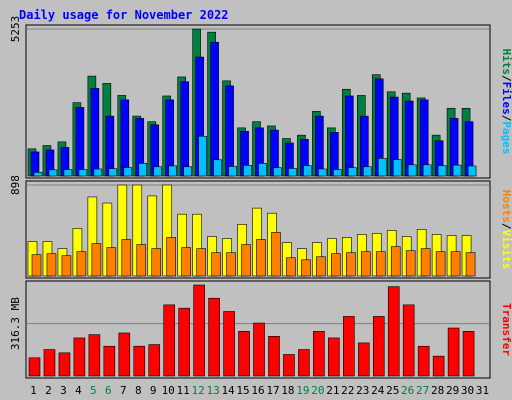 The height and width of the screenshot is (400, 512). I want to click on x-tick-label: 24, so click(378, 390).